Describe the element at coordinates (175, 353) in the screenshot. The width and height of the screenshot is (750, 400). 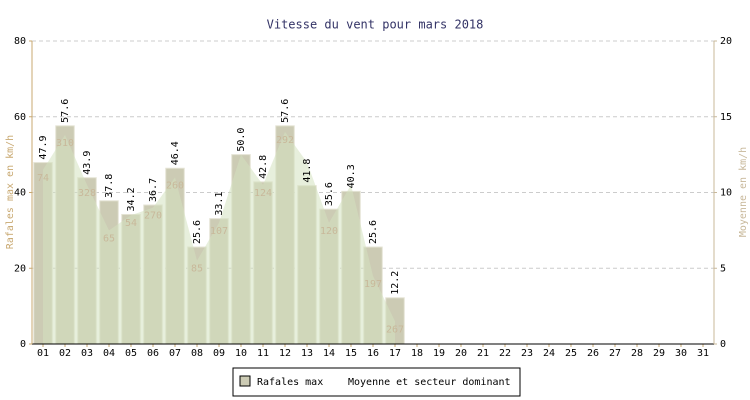
I see `x-tick-label: 07` at that location.